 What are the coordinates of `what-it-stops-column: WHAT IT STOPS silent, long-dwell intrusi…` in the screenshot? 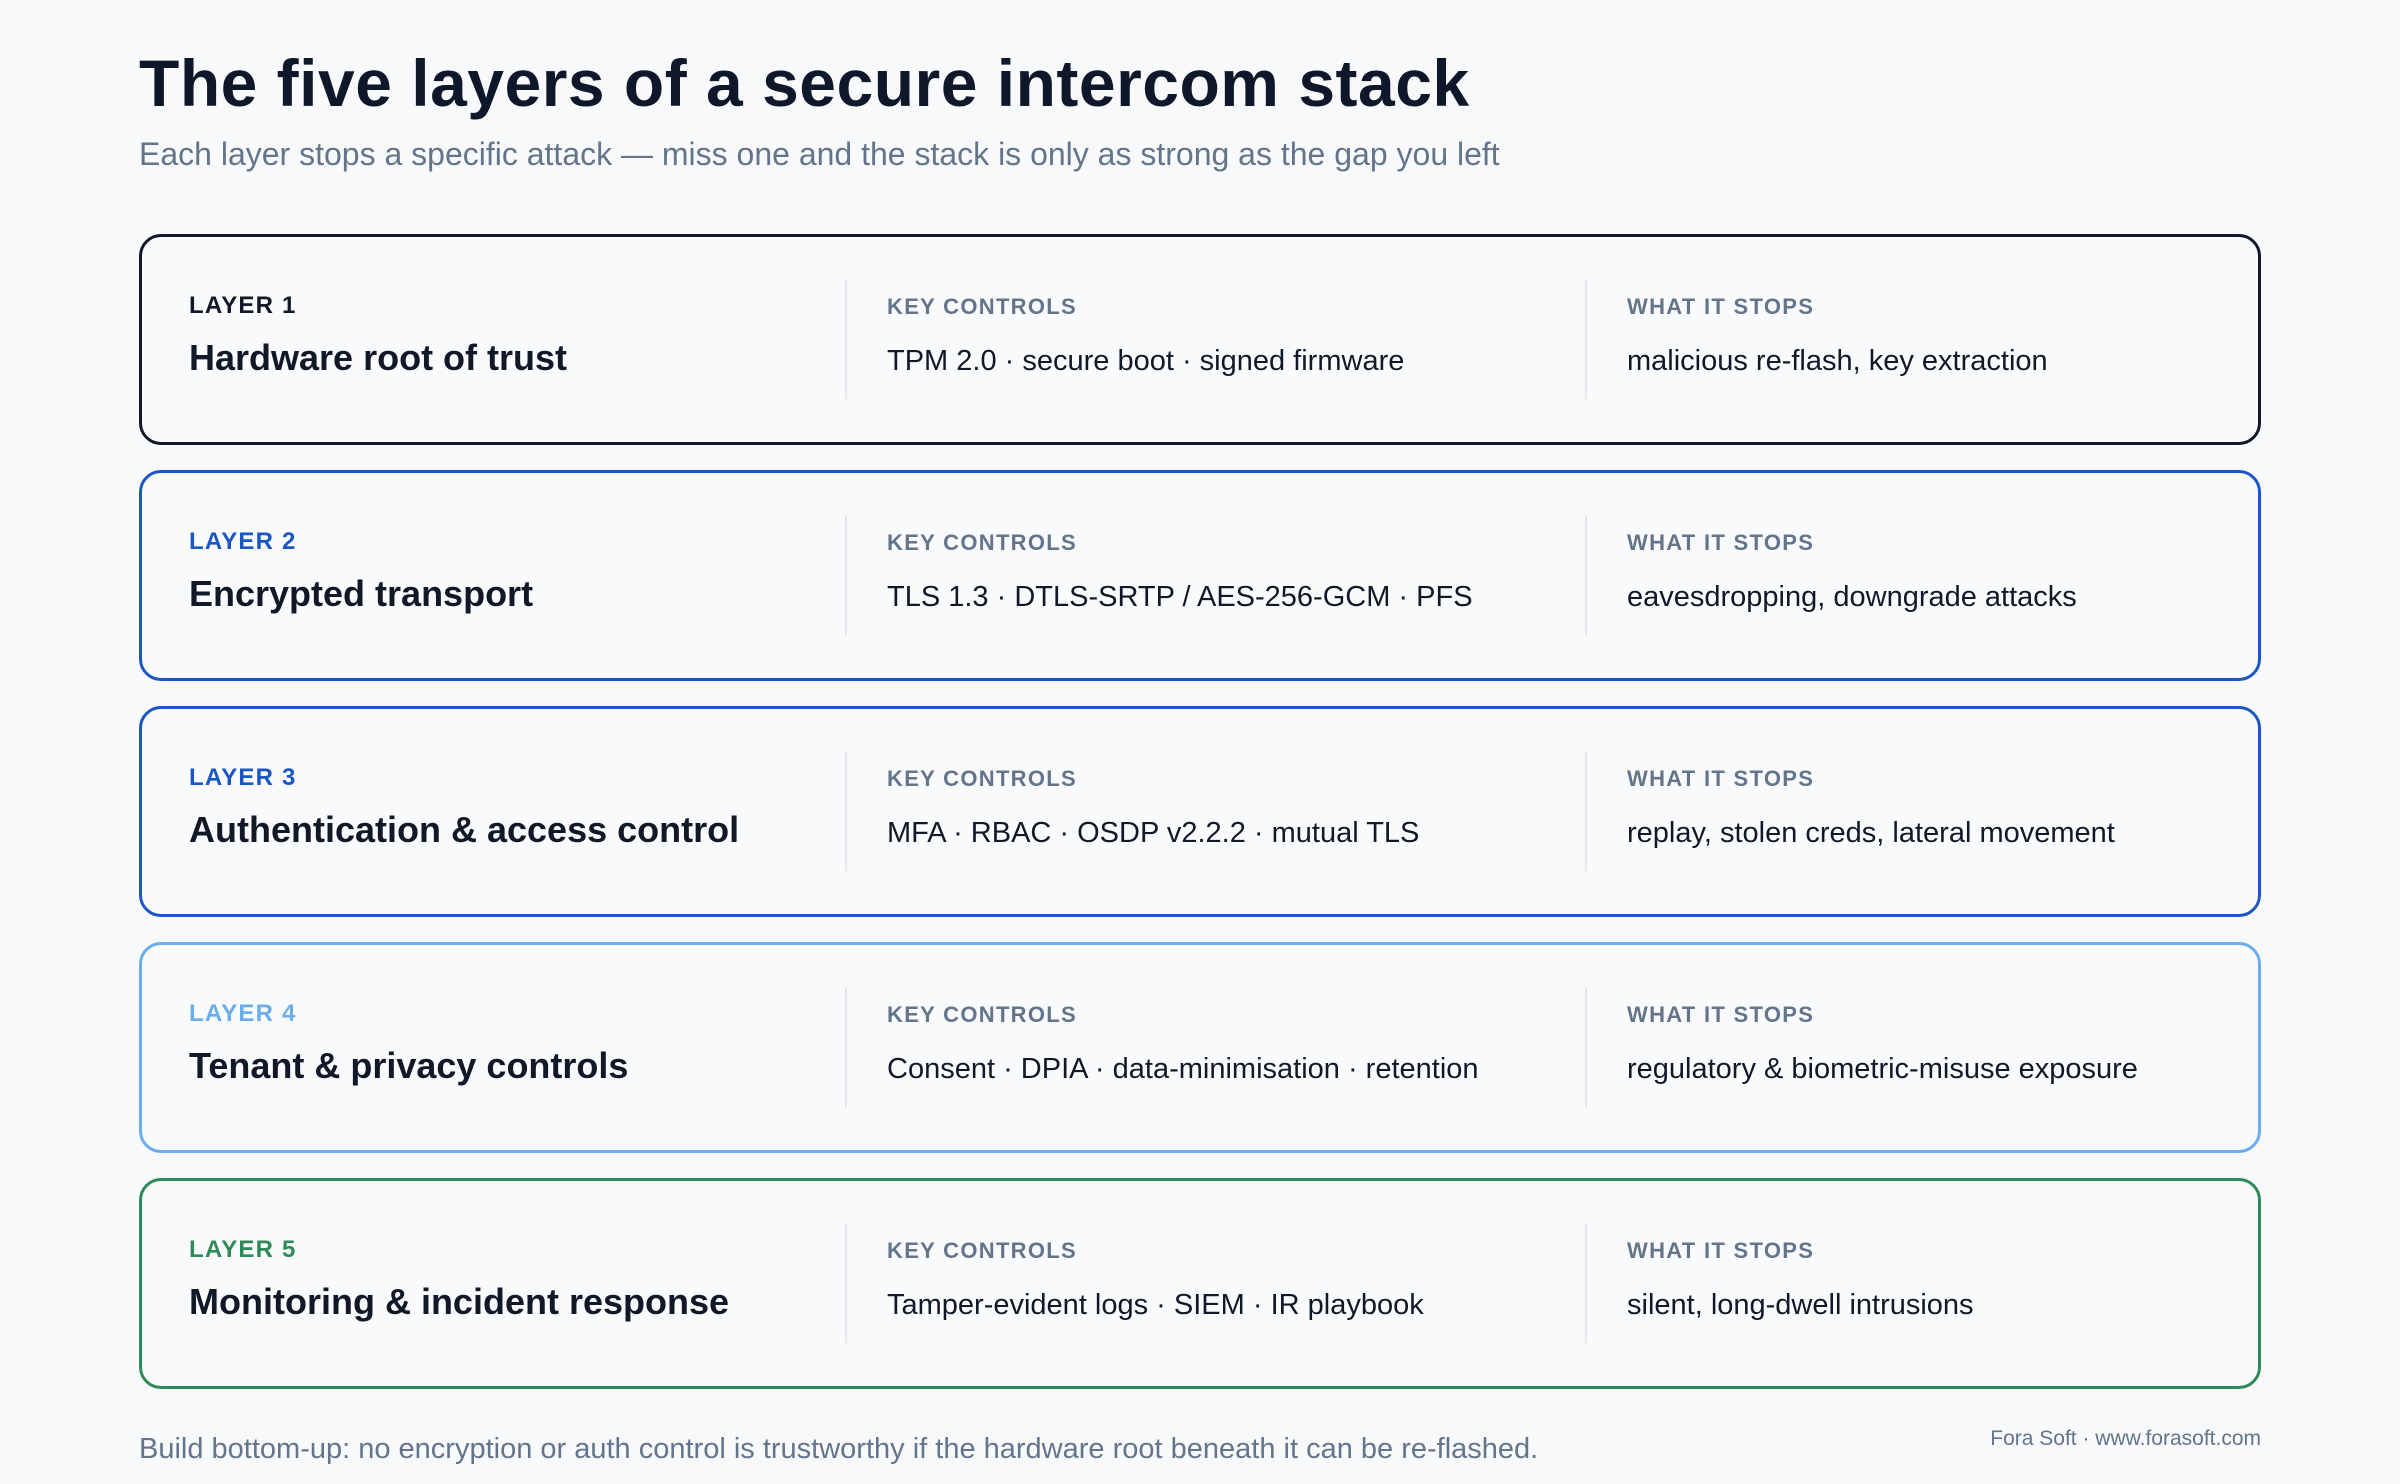 It's located at (1924, 1283).